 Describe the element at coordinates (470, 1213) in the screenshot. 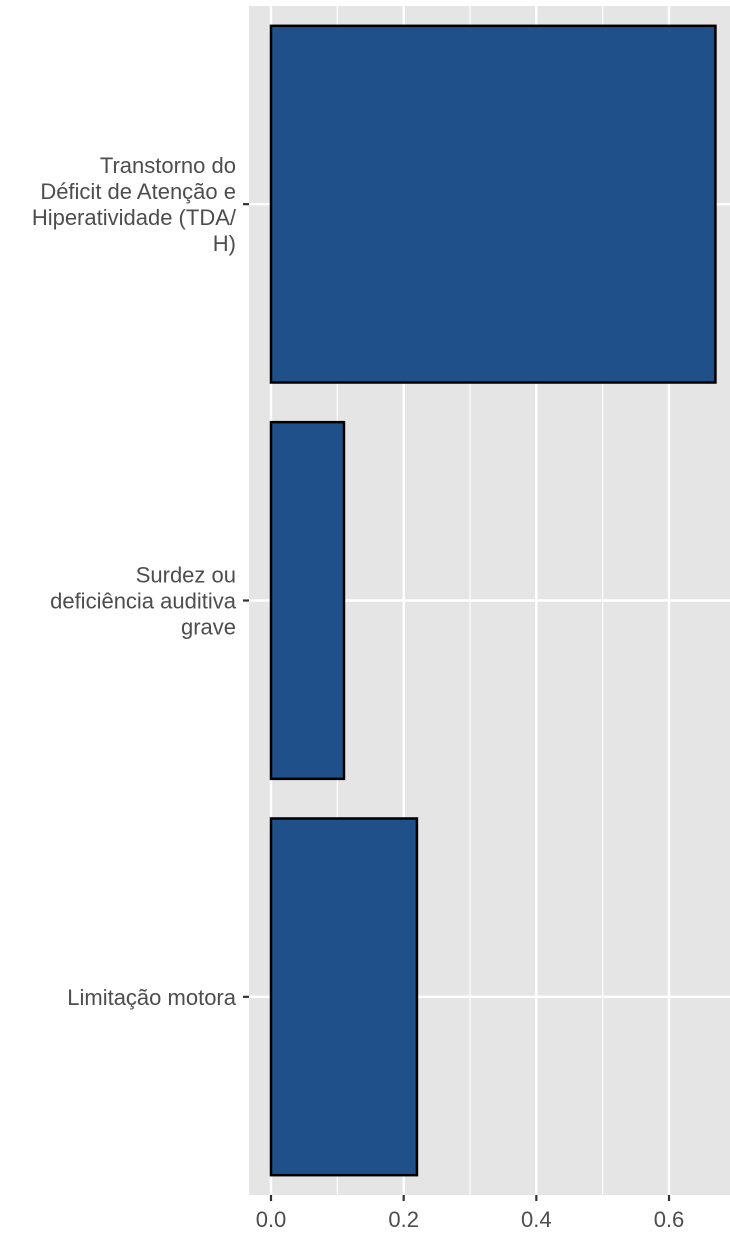

I see `x-axis: 0.0 0.2 0.4 0.6` at that location.